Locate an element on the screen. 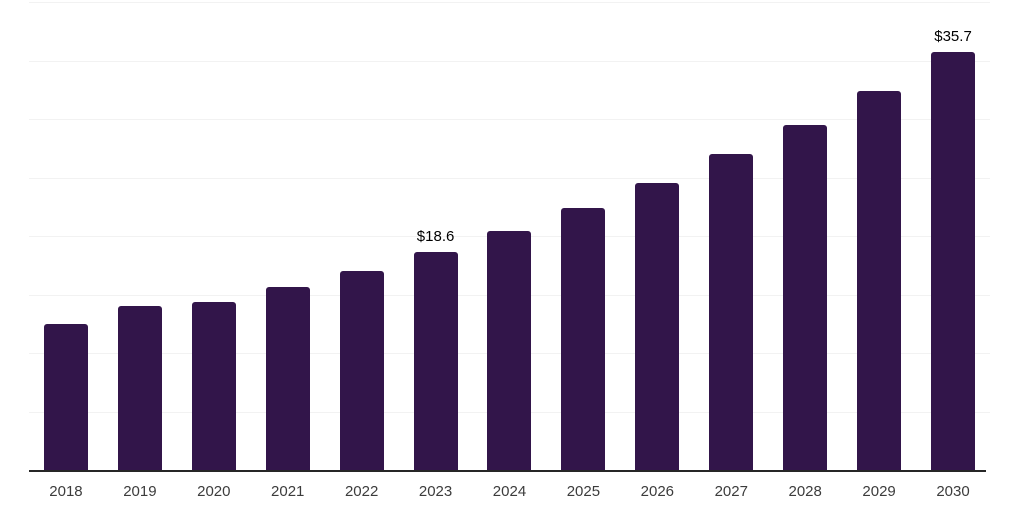 The height and width of the screenshot is (512, 1024). bar-column-2025 is located at coordinates (583, 236).